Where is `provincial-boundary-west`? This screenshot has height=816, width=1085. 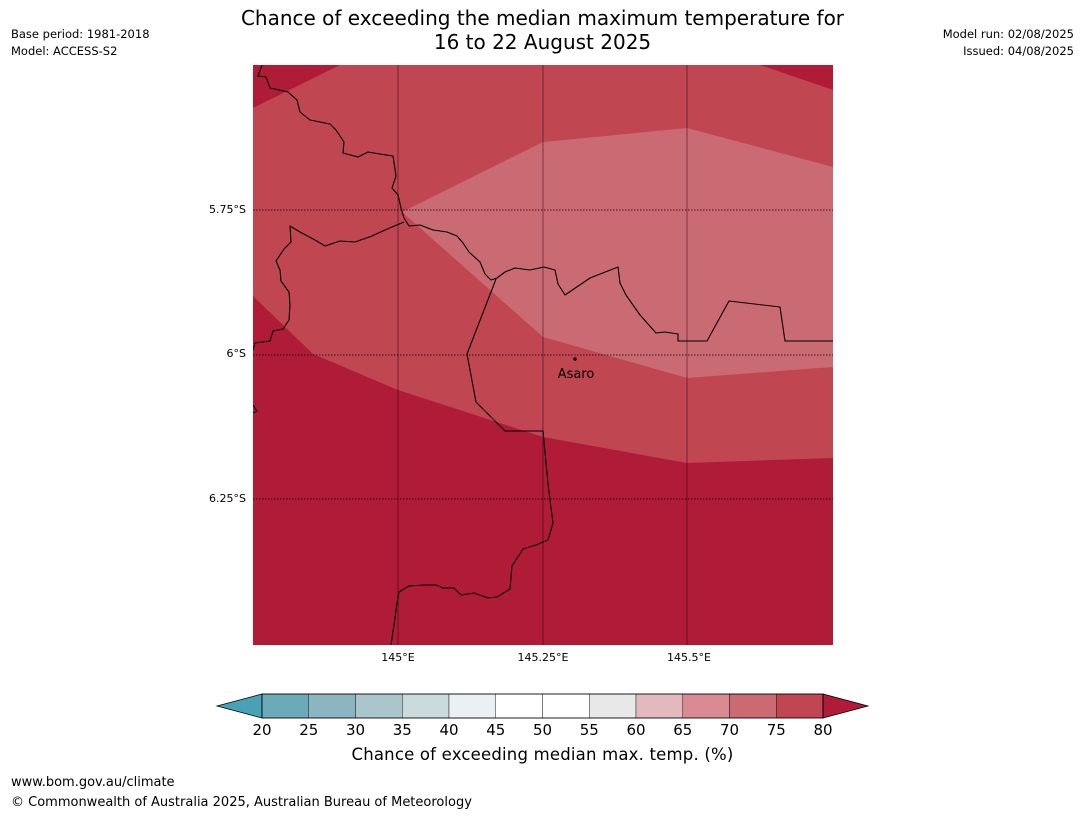
provincial-boundary-west is located at coordinates (329, 286).